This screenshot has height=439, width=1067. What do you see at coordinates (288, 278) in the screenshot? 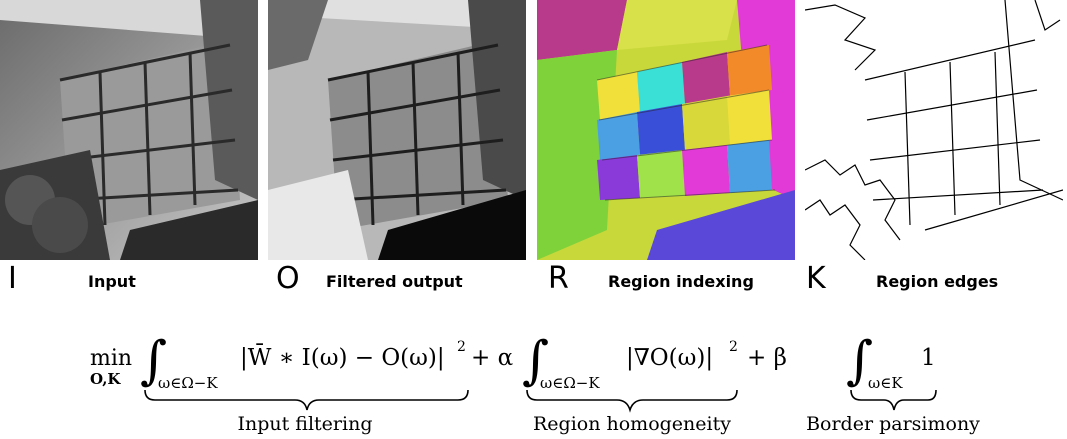
I see `symbol-output: O` at bounding box center [288, 278].